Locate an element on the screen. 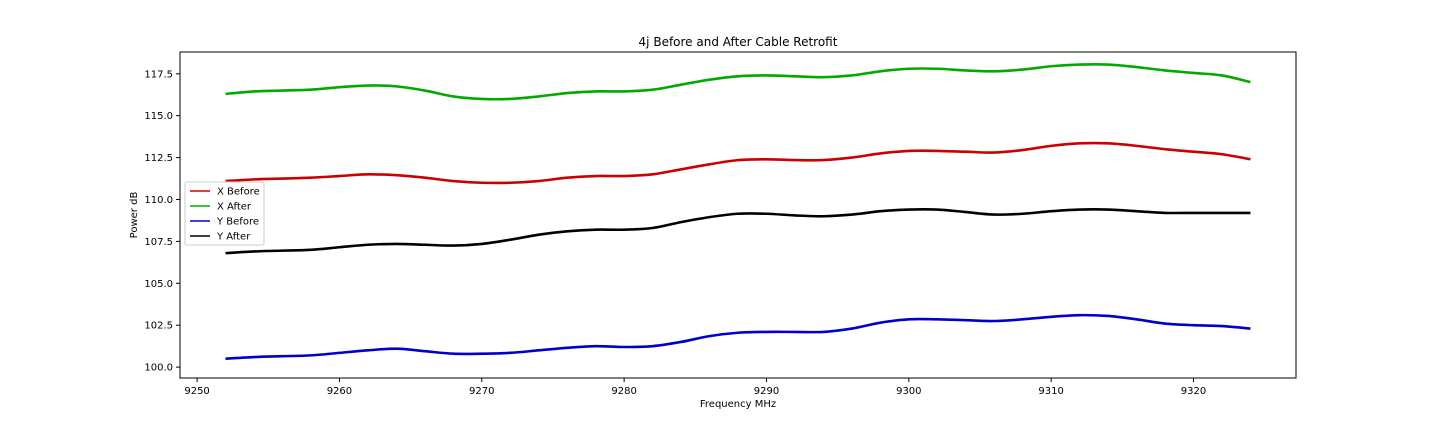 The height and width of the screenshot is (432, 1440). x-tick-label: 9320 is located at coordinates (1193, 391).